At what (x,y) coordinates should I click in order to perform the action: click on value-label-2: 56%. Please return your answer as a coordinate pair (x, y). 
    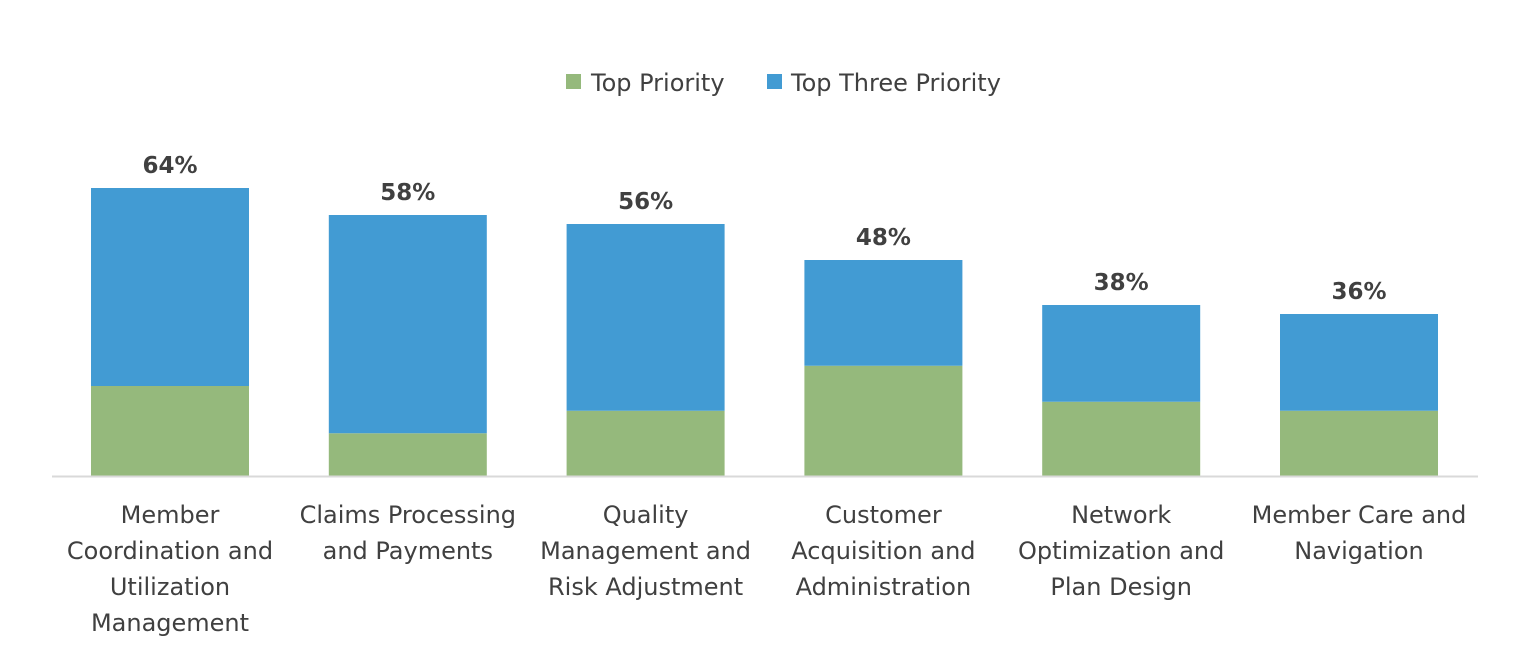
    Looking at the image, I should click on (645, 202).